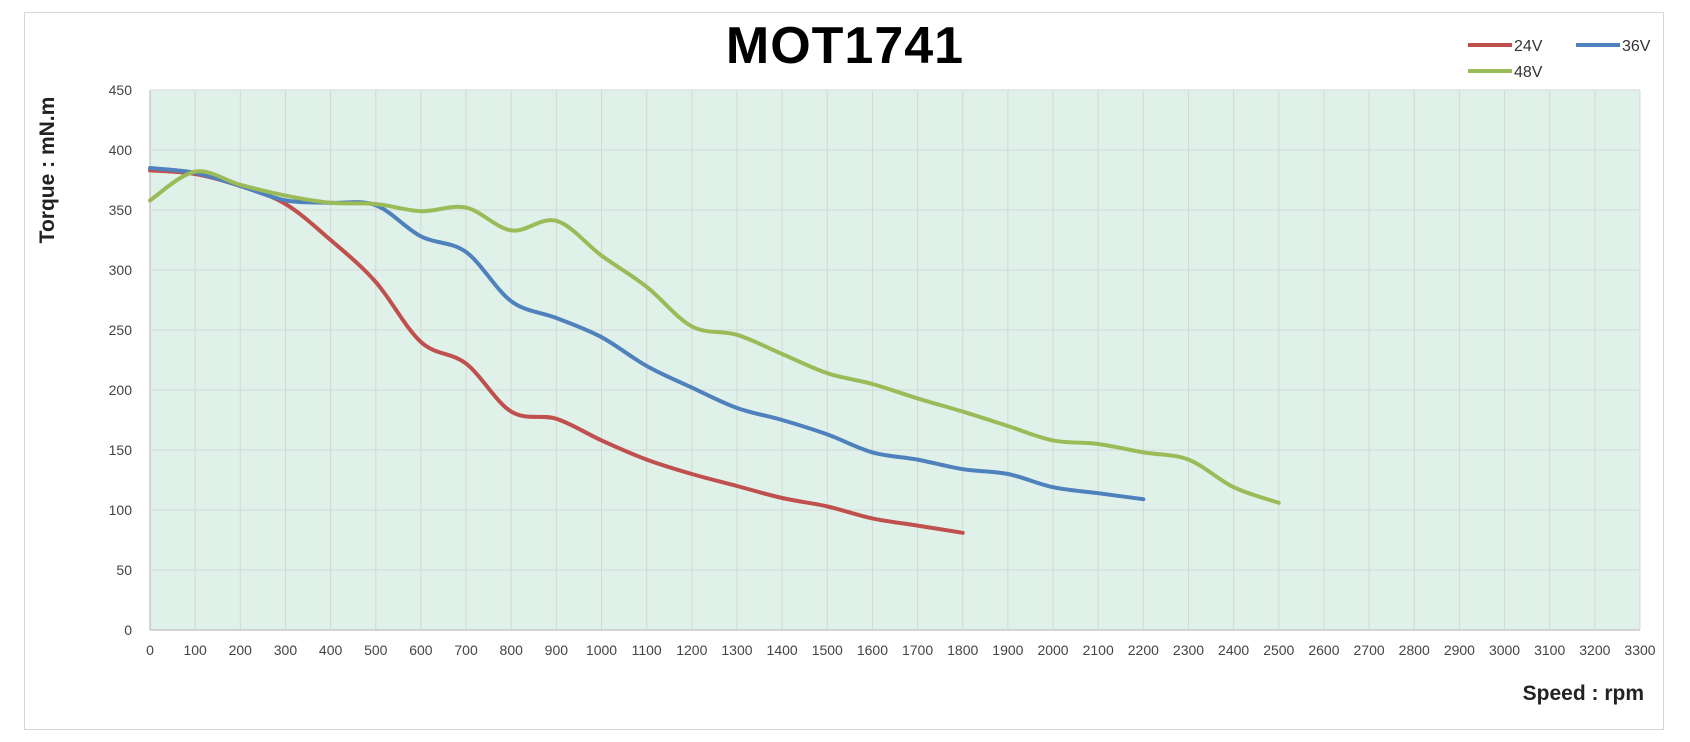 This screenshot has width=1690, height=742. Describe the element at coordinates (1549, 650) in the screenshot. I see `x-tick-label: 3100` at that location.